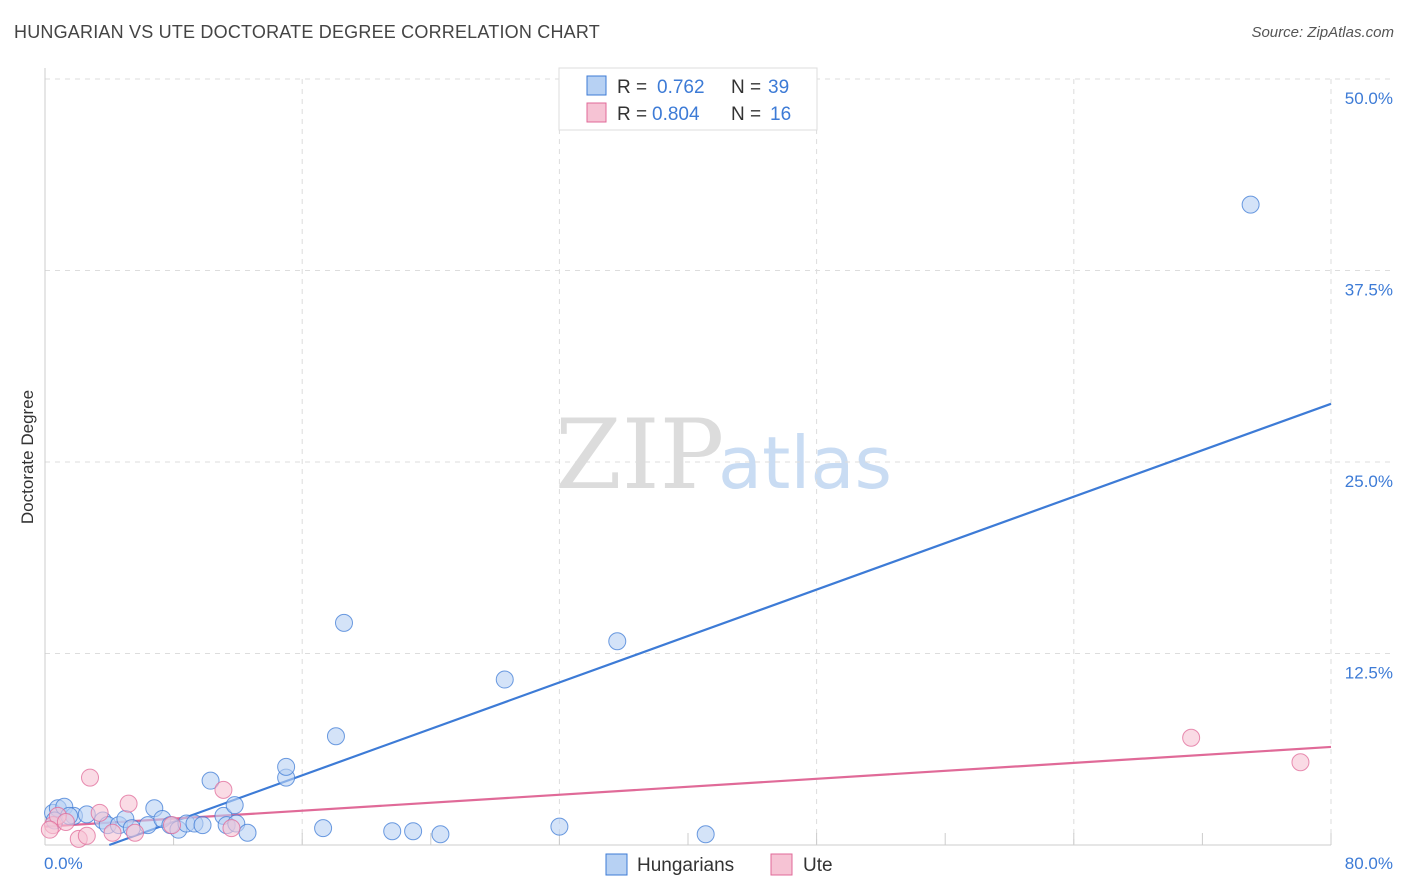 The height and width of the screenshot is (892, 1406). I want to click on series-legend: Hungarians Ute, so click(719, 864).